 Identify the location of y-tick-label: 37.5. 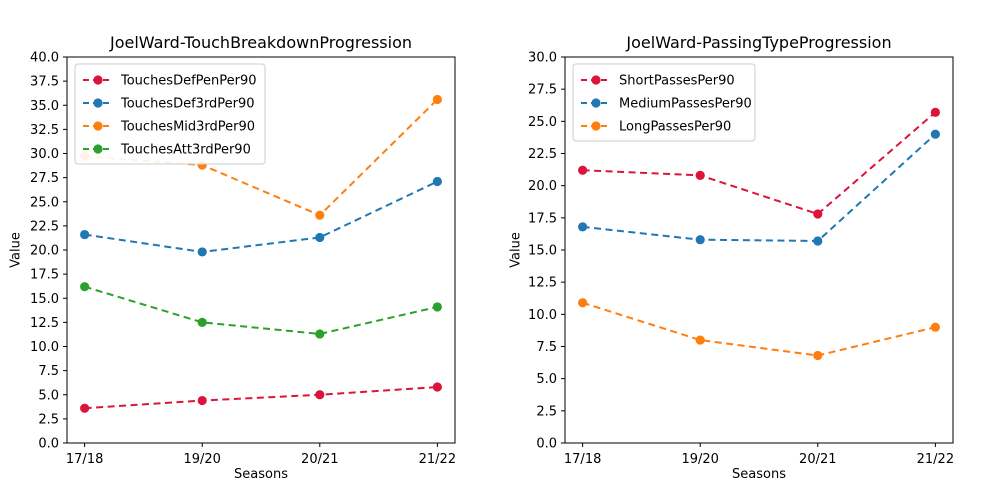
(44, 82).